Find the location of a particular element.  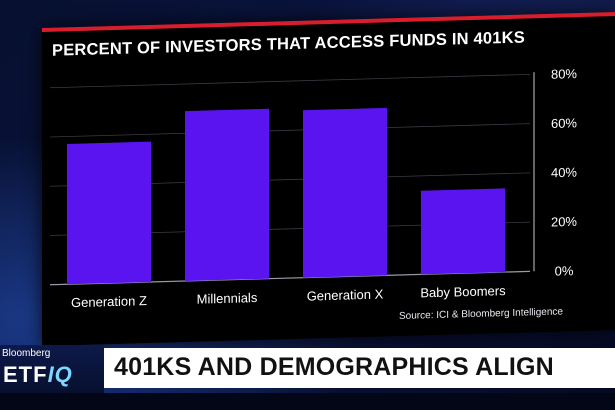

etf-iq-logo: ETFIQ is located at coordinates (38, 375).